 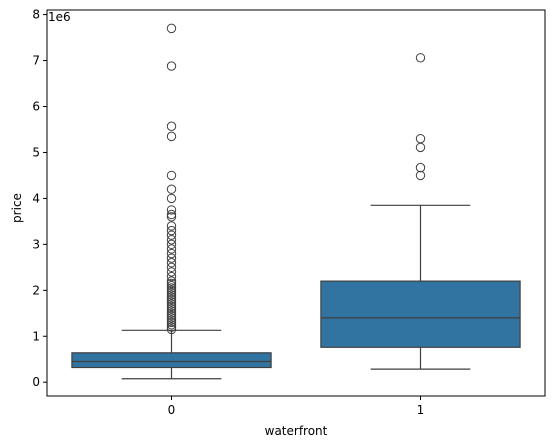 I want to click on x-tick-label: 1, so click(x=421, y=410).